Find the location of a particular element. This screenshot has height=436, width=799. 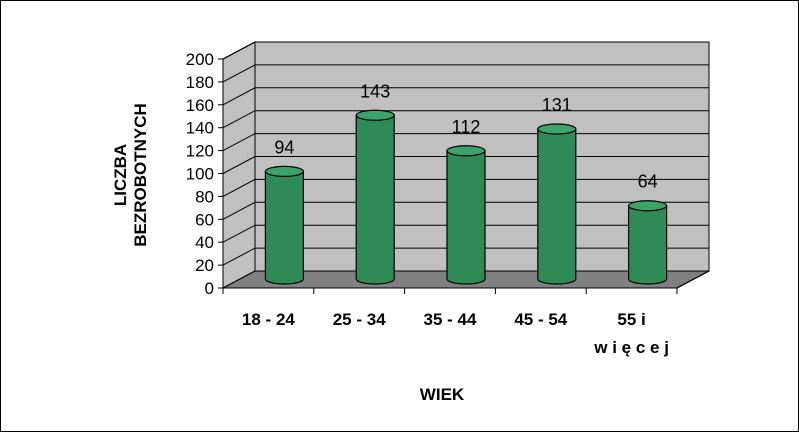

y-tick-label: 100 is located at coordinates (200, 174).